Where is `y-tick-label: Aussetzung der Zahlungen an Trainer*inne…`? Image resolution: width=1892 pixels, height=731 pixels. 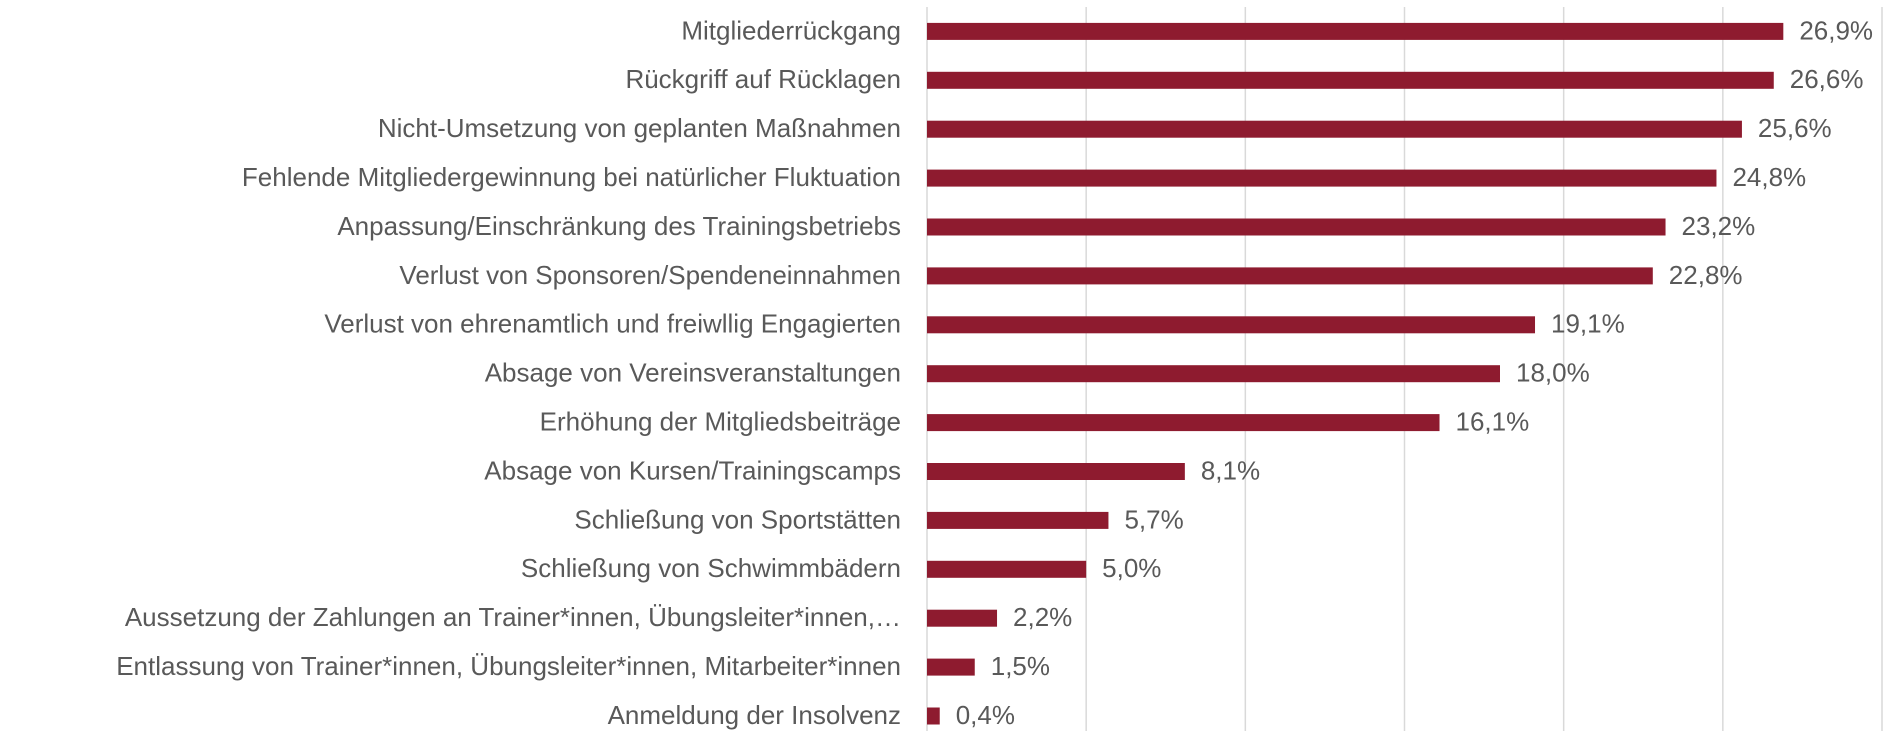
y-tick-label: Aussetzung der Zahlungen an Trainer*inne… is located at coordinates (513, 617).